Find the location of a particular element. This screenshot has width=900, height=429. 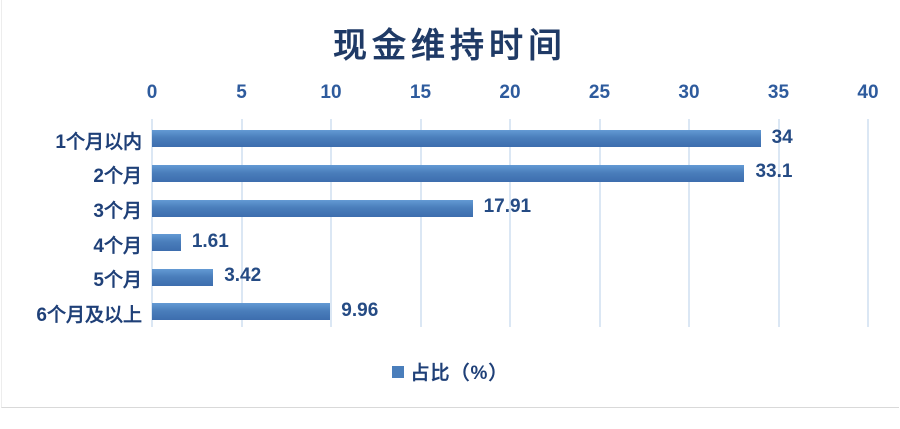

legend: 占比（%） is located at coordinates (450, 371).